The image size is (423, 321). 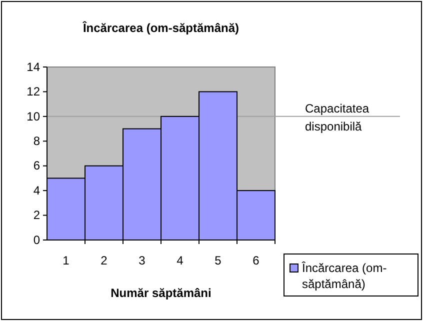 I want to click on y-tick-label: 10, so click(x=33, y=116).